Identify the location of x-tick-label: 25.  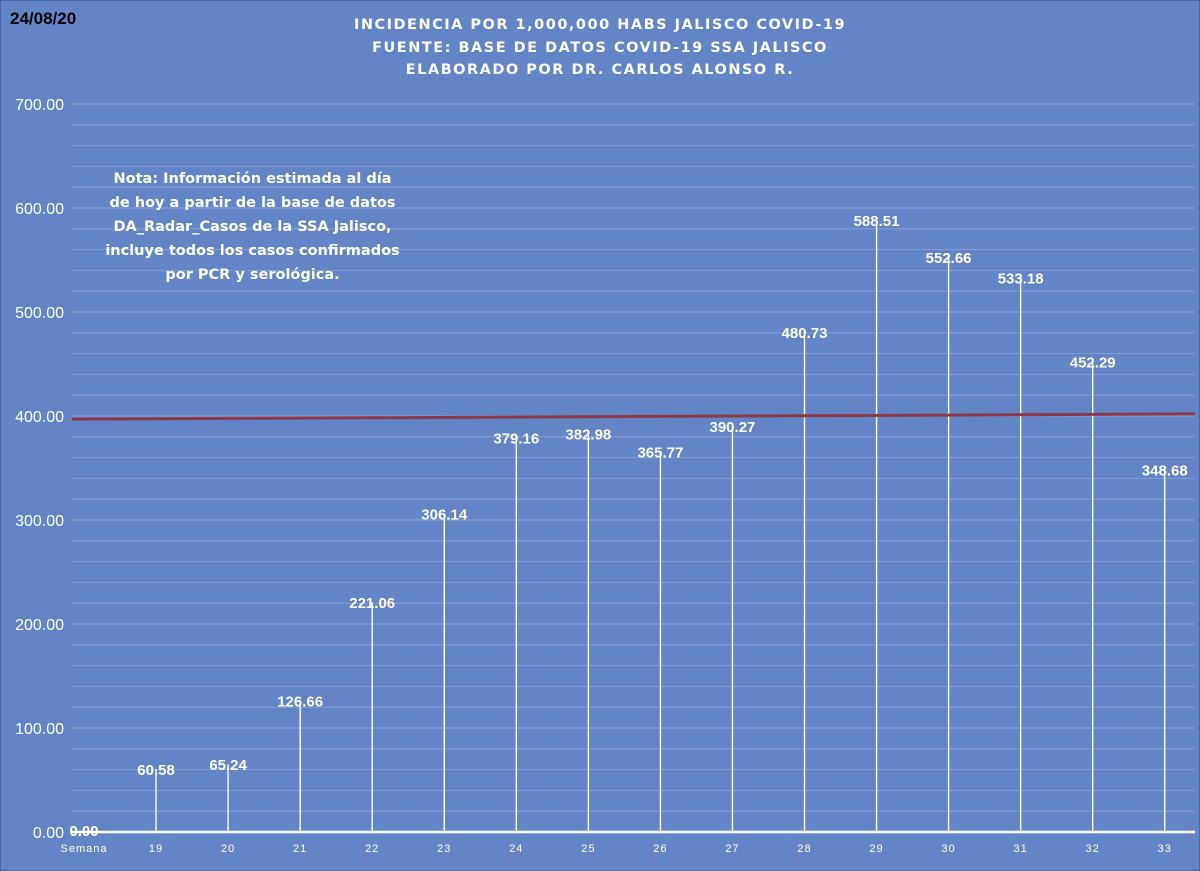
(588, 849).